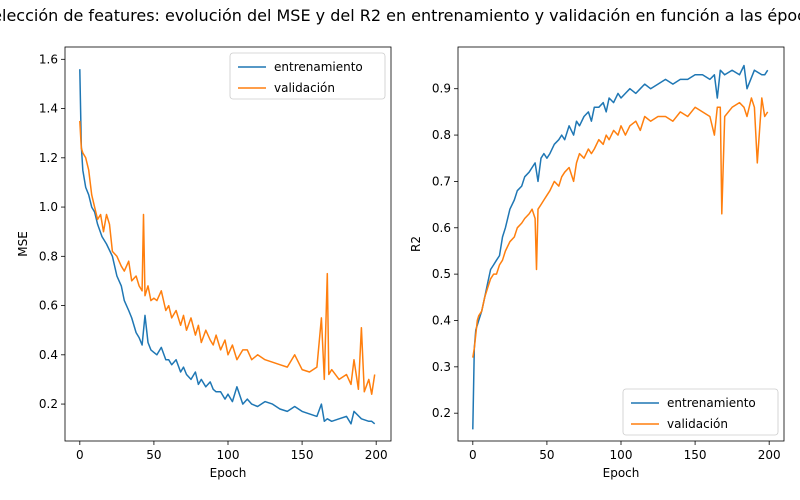 This screenshot has width=800, height=500. I want to click on mse-xtick-label: 100, so click(228, 455).